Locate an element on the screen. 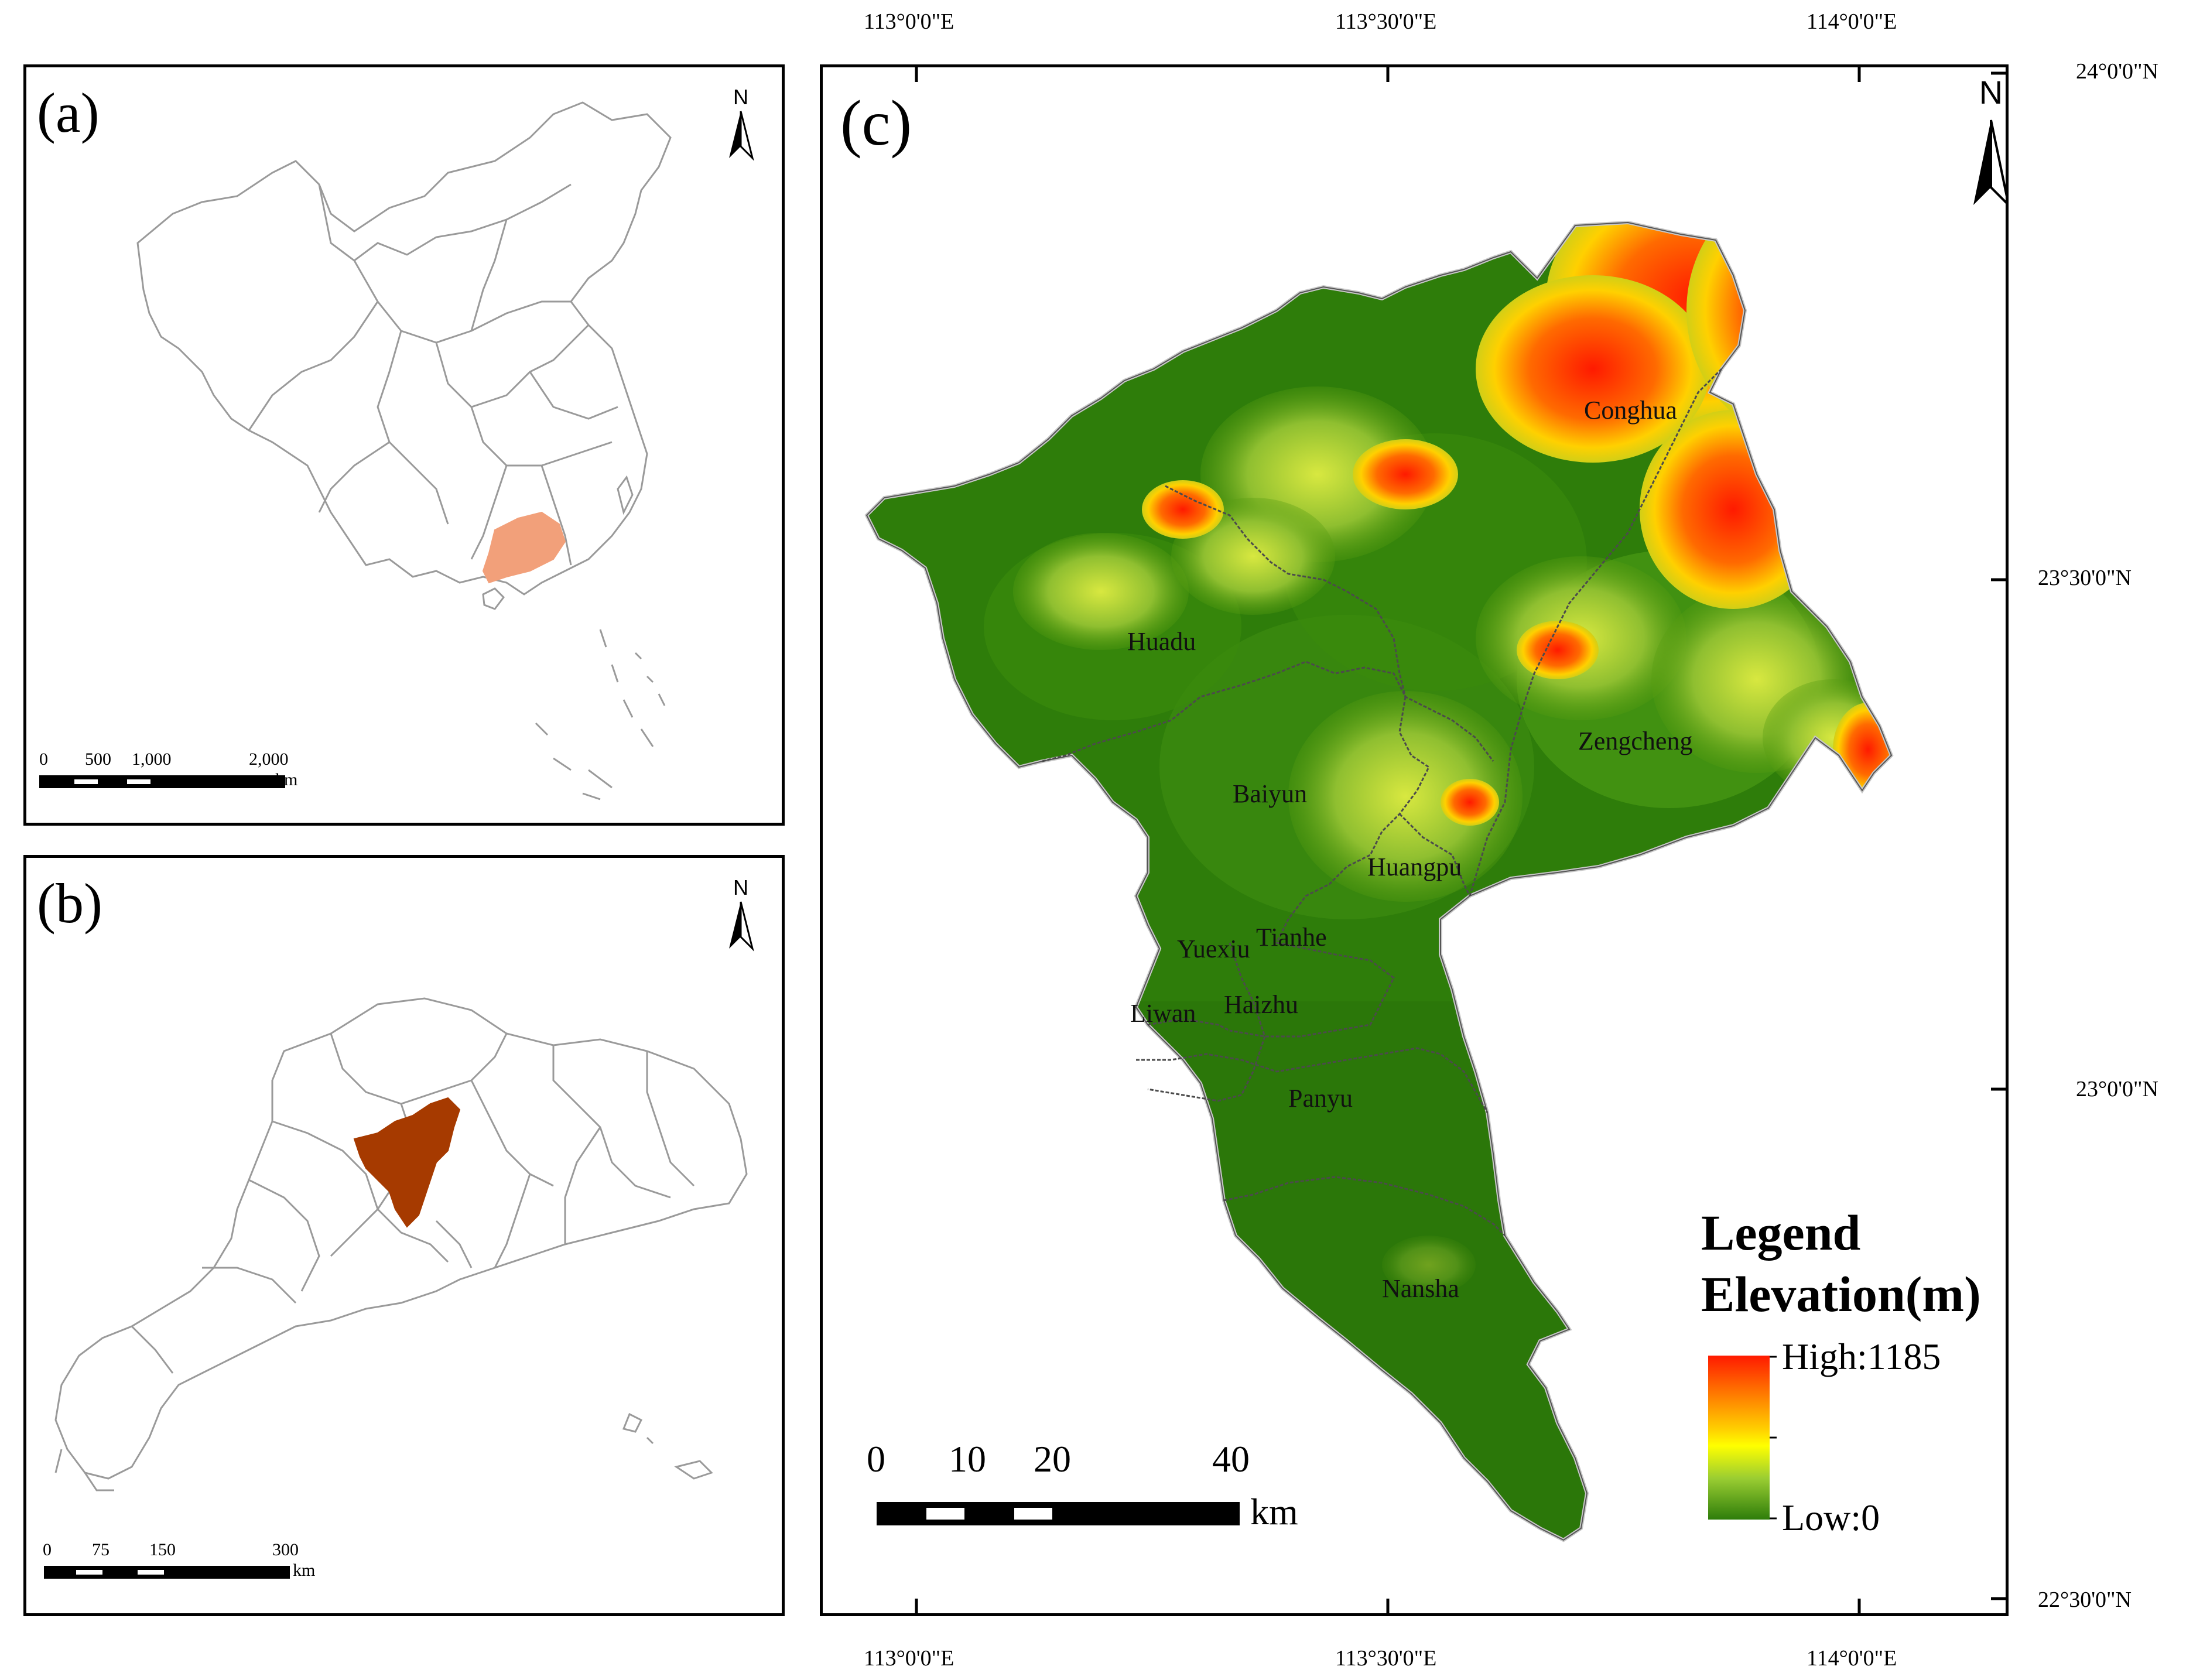 This screenshot has width=2193, height=1680. panel-c-north-arrow: N is located at coordinates (1984, 140).